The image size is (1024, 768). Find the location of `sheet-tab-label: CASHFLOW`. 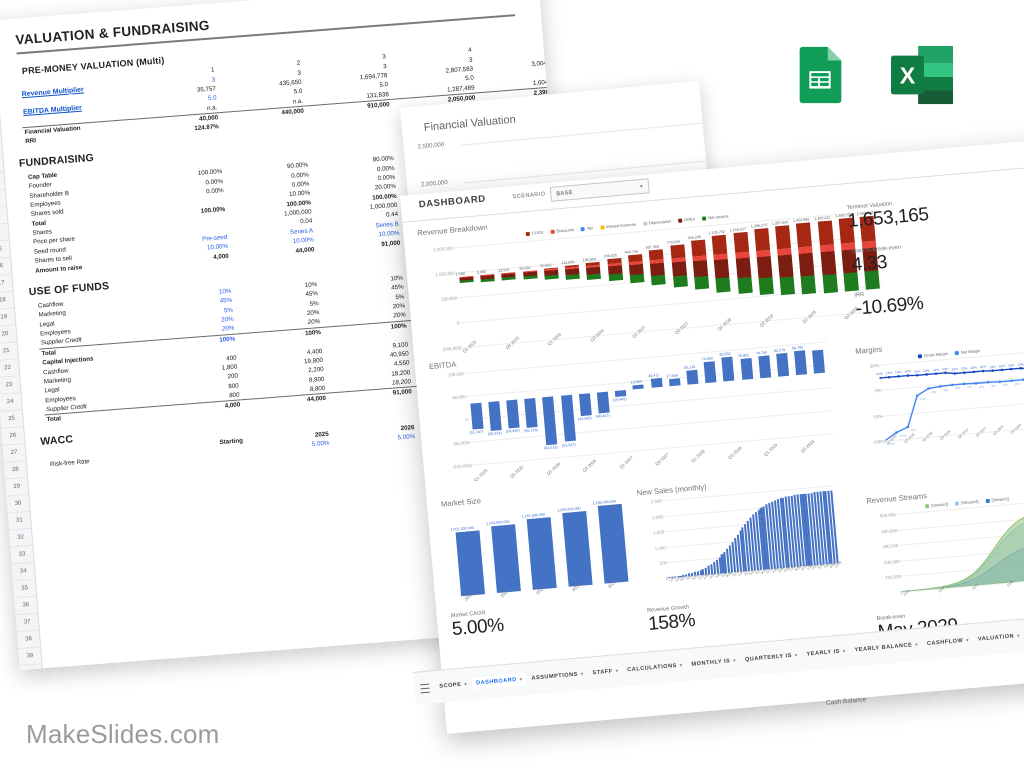

sheet-tab-label: CASHFLOW is located at coordinates (945, 642).